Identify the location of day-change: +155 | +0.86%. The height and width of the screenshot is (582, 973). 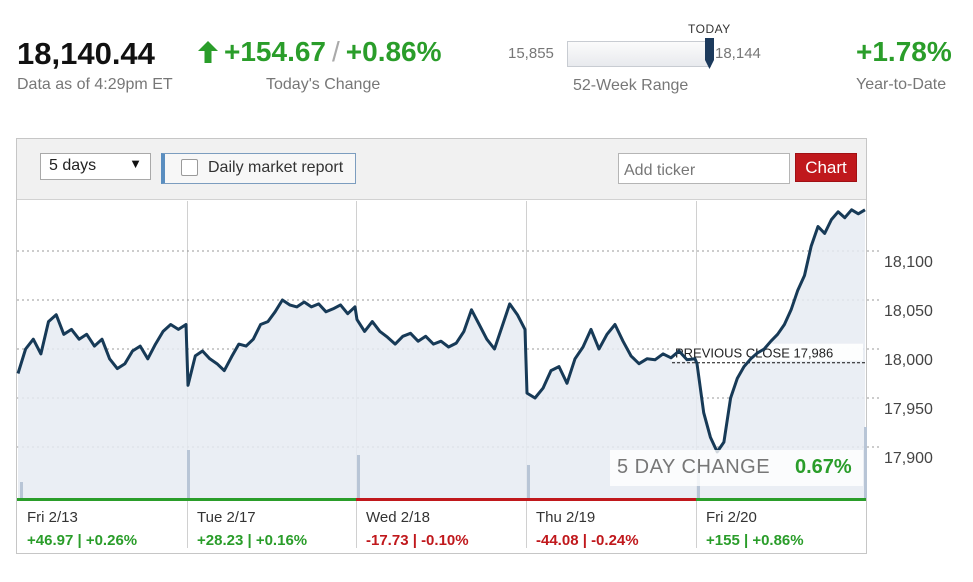
(755, 540).